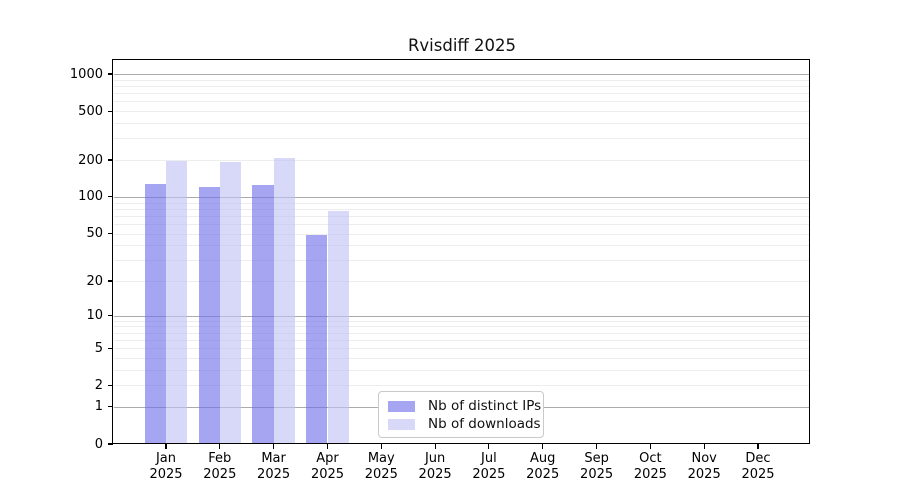 The width and height of the screenshot is (900, 500). What do you see at coordinates (94, 233) in the screenshot?
I see `y-axis-tick-label: 50` at bounding box center [94, 233].